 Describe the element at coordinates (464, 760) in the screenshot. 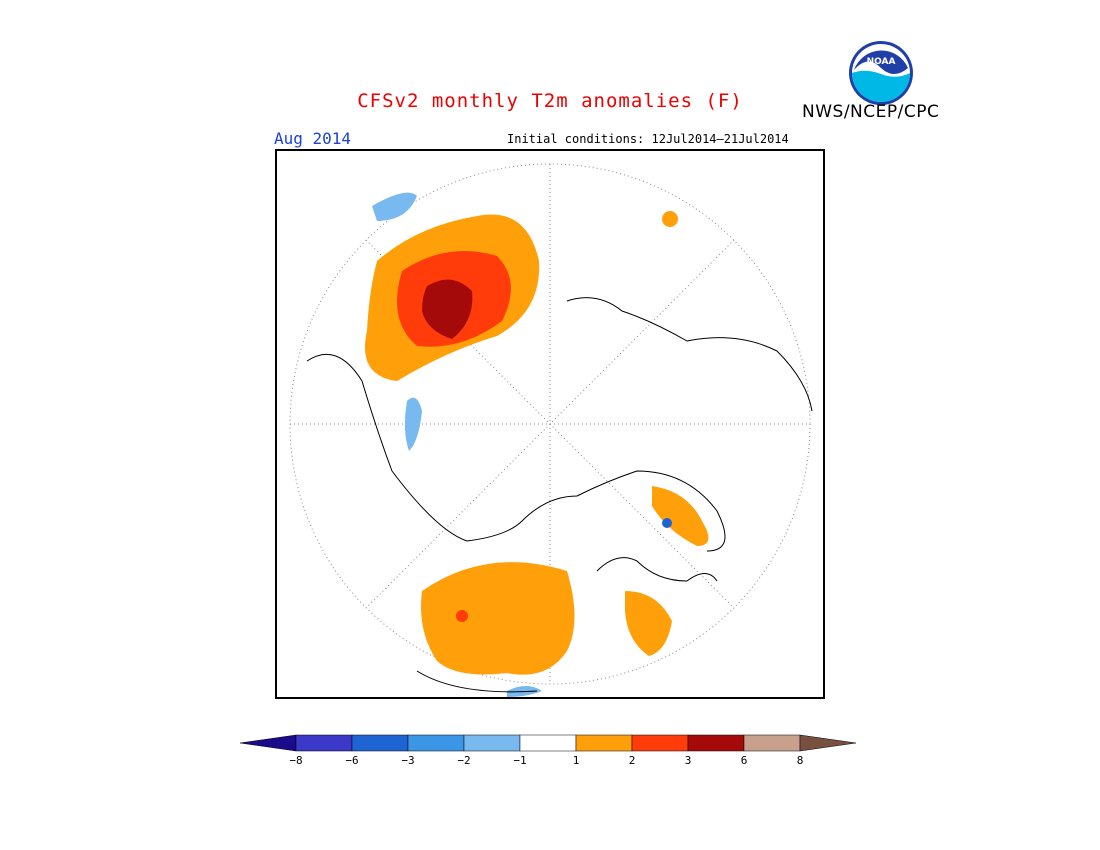

I see `colorbar-label: −2` at that location.